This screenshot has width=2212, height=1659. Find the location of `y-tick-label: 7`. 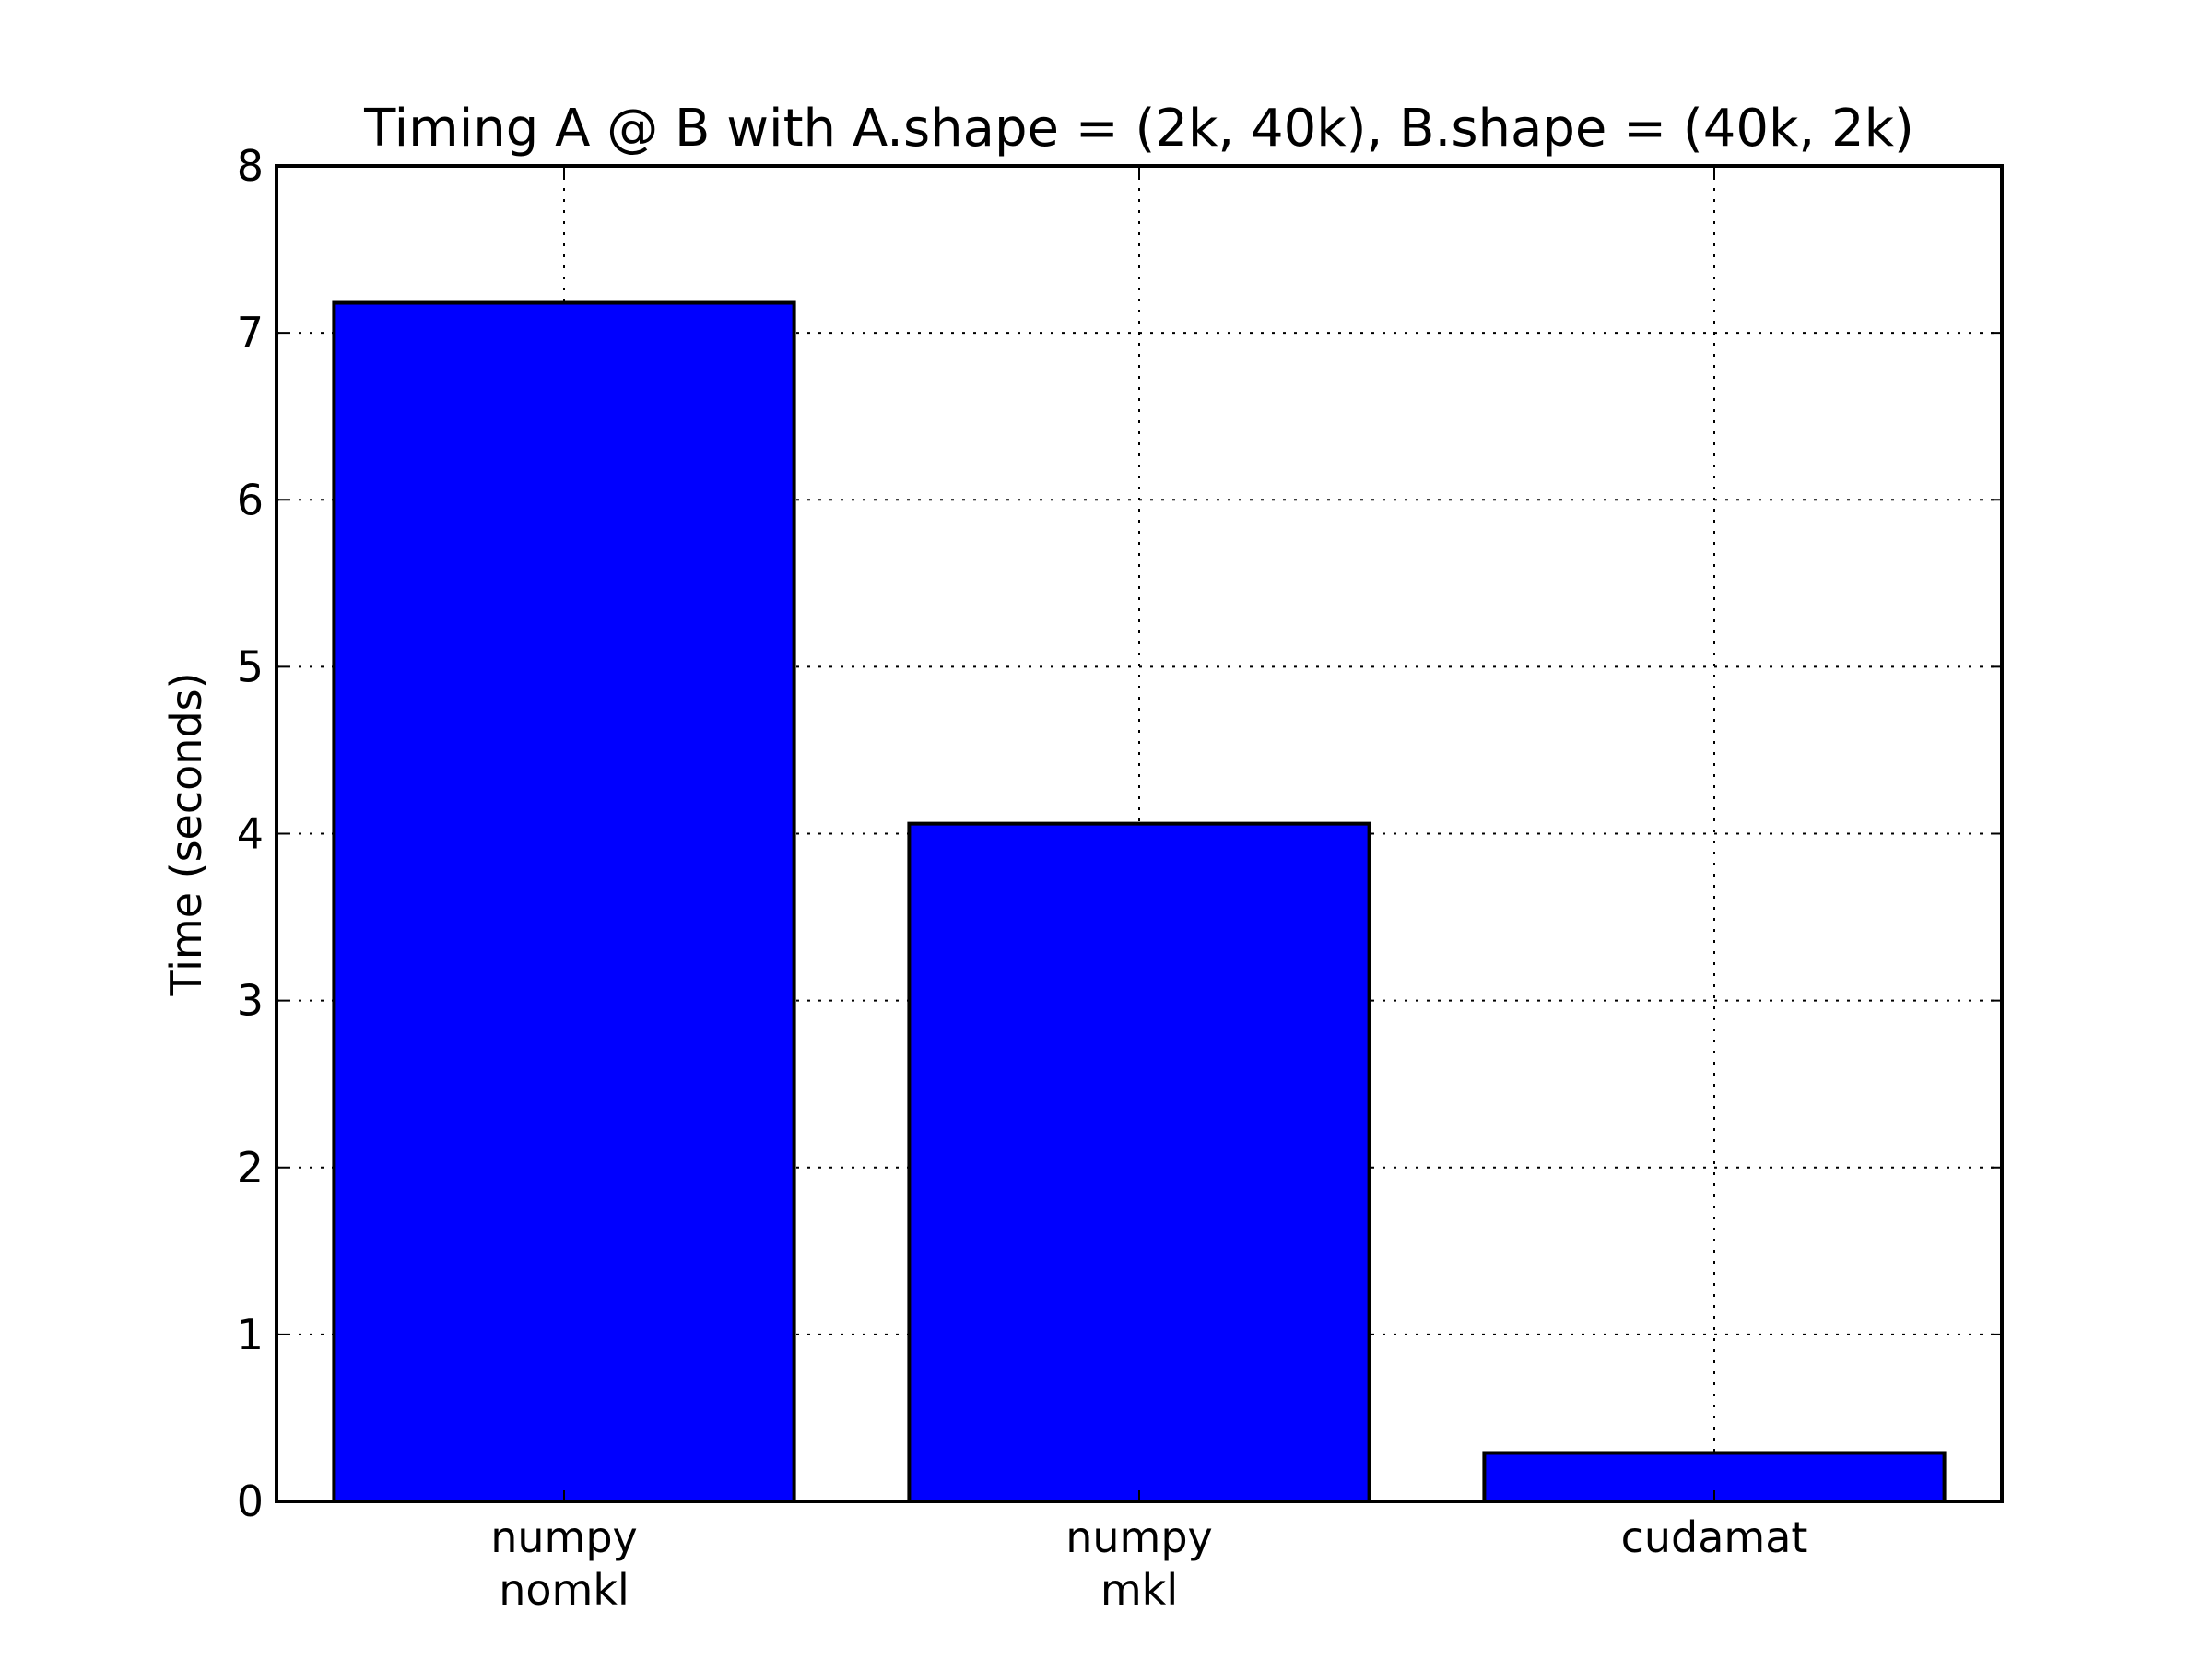

y-tick-label: 7 is located at coordinates (250, 333).